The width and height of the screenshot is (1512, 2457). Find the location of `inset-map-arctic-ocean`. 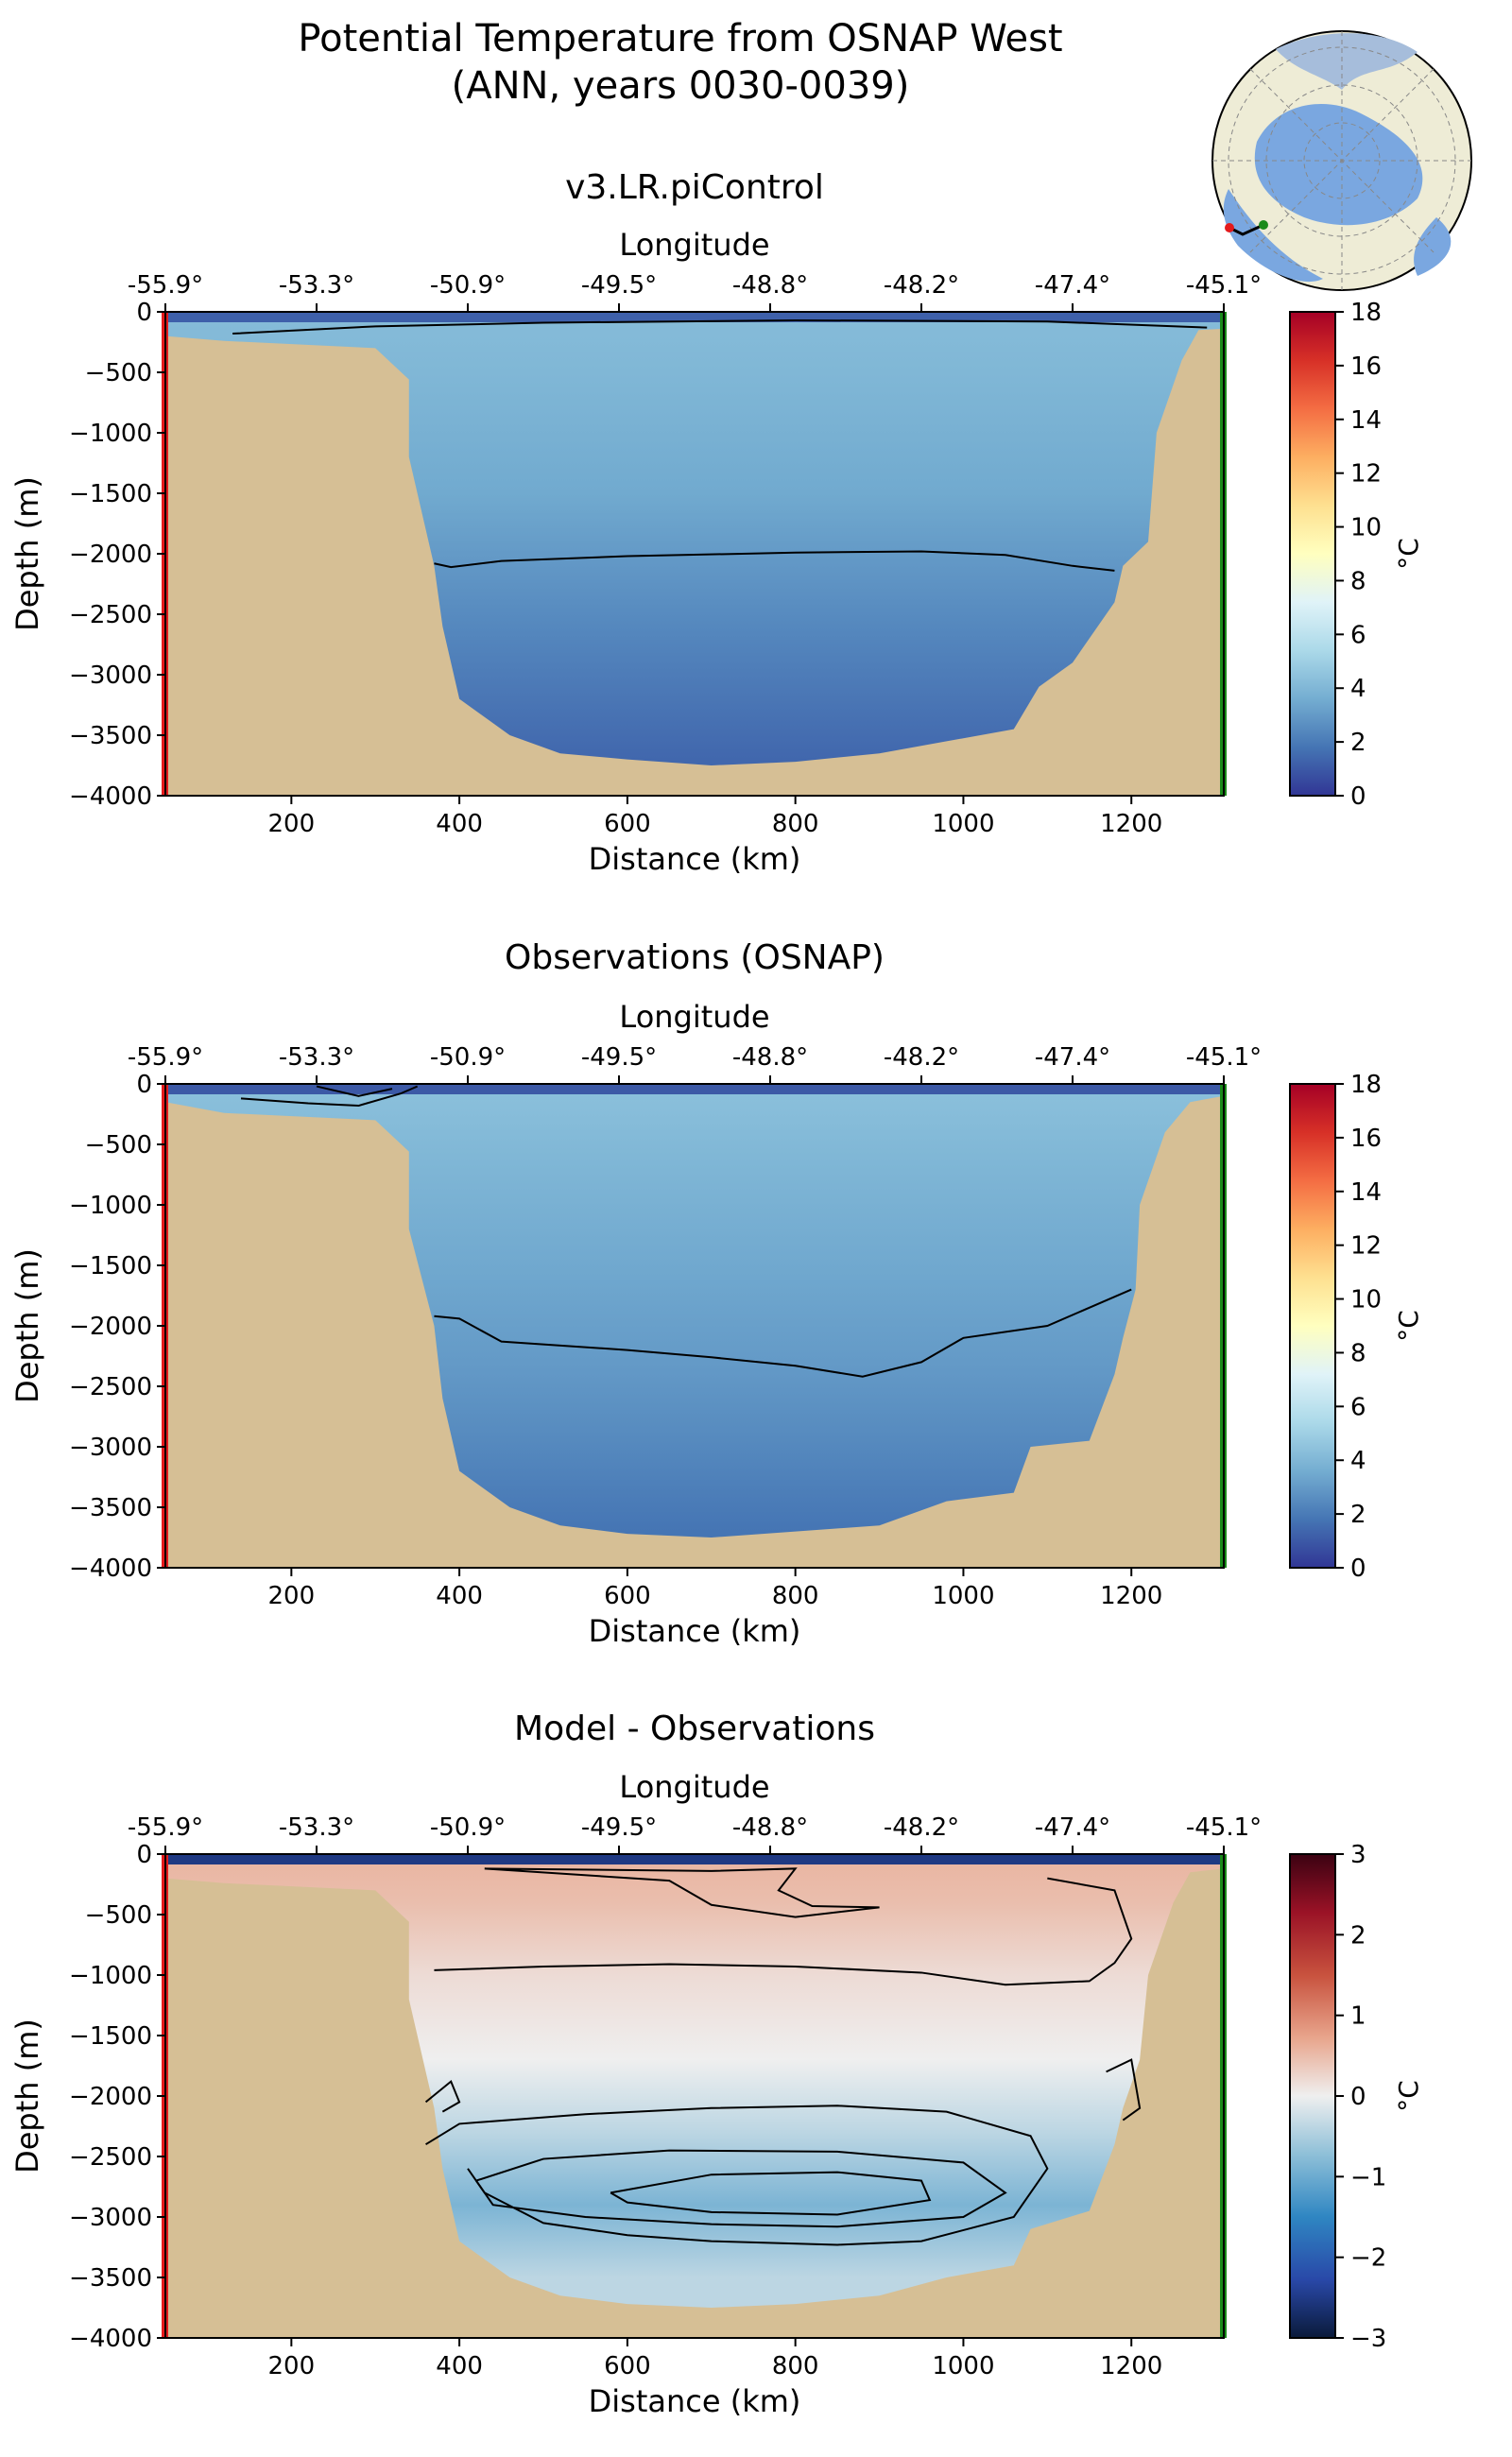

inset-map-arctic-ocean is located at coordinates (1338, 165).